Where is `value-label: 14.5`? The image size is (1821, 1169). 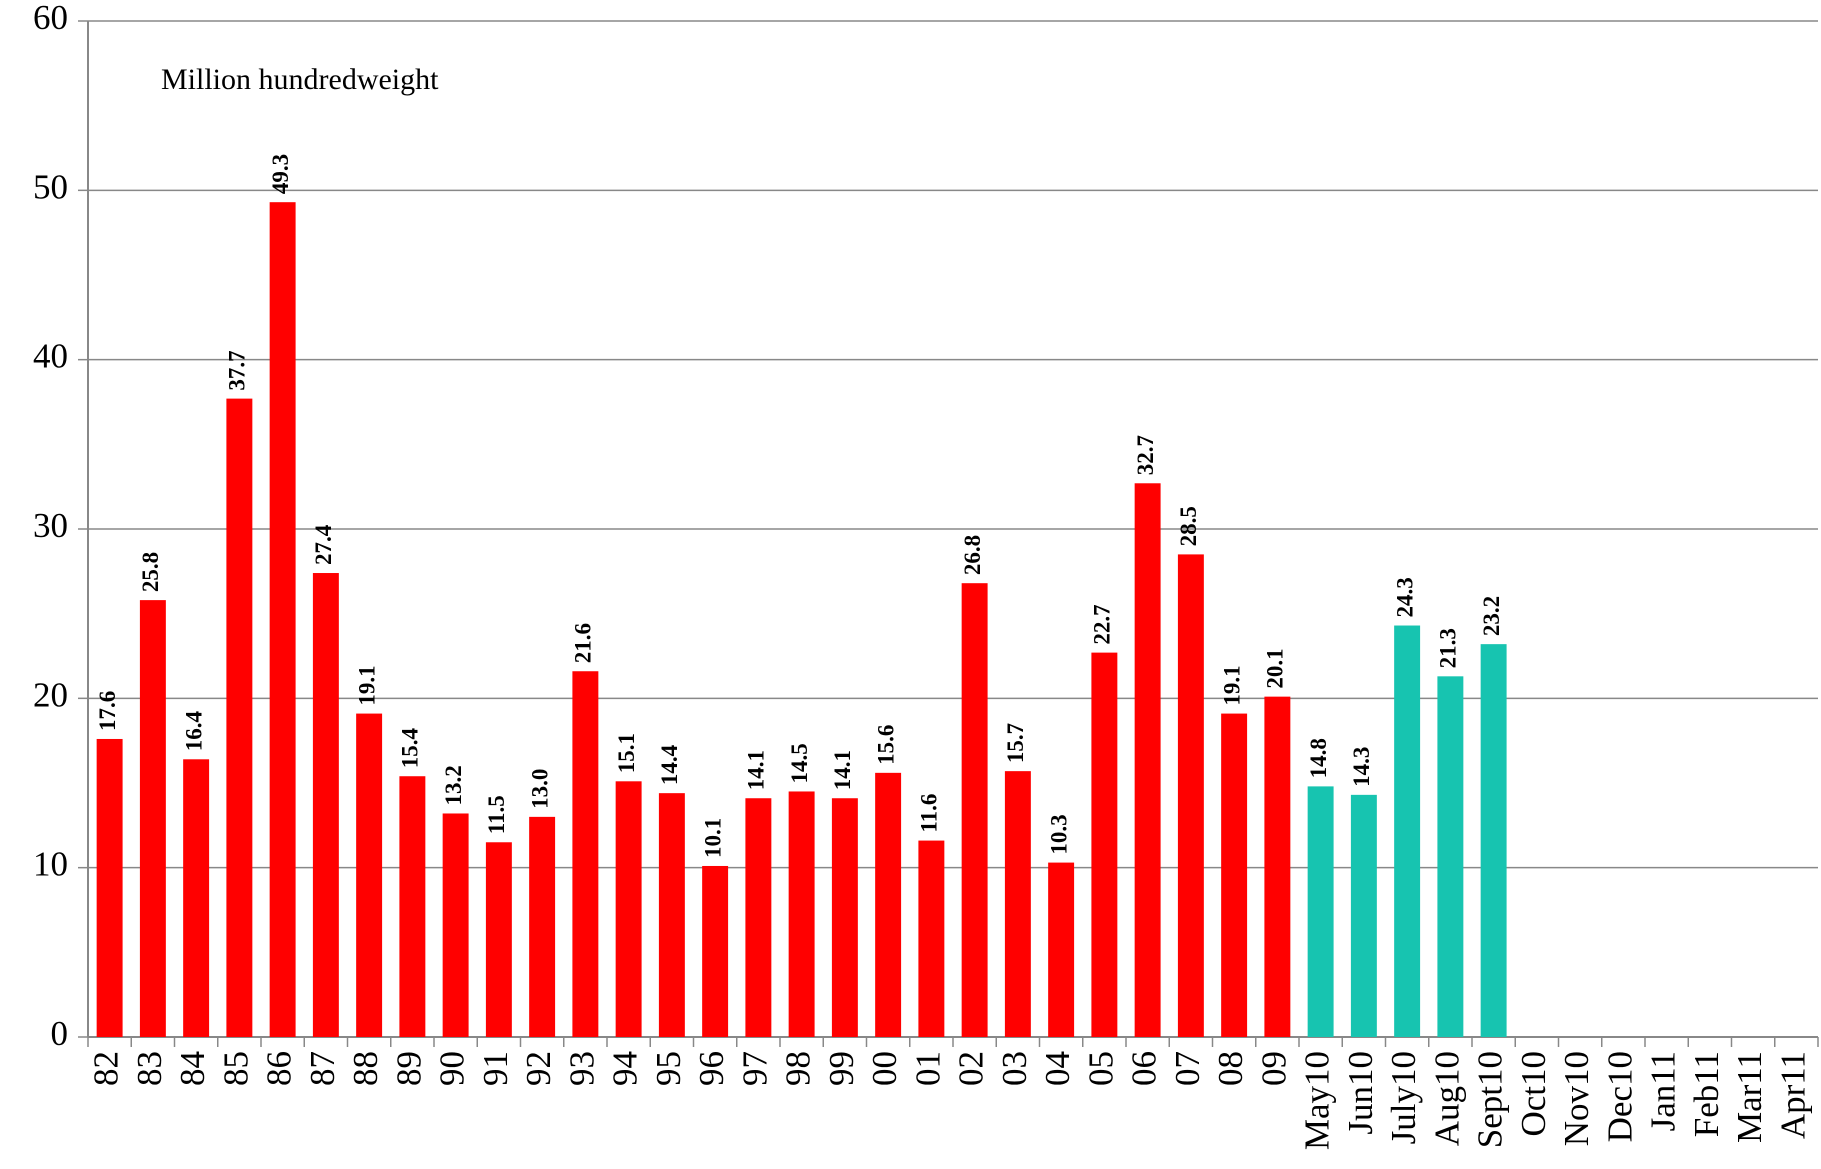 value-label: 14.5 is located at coordinates (799, 763).